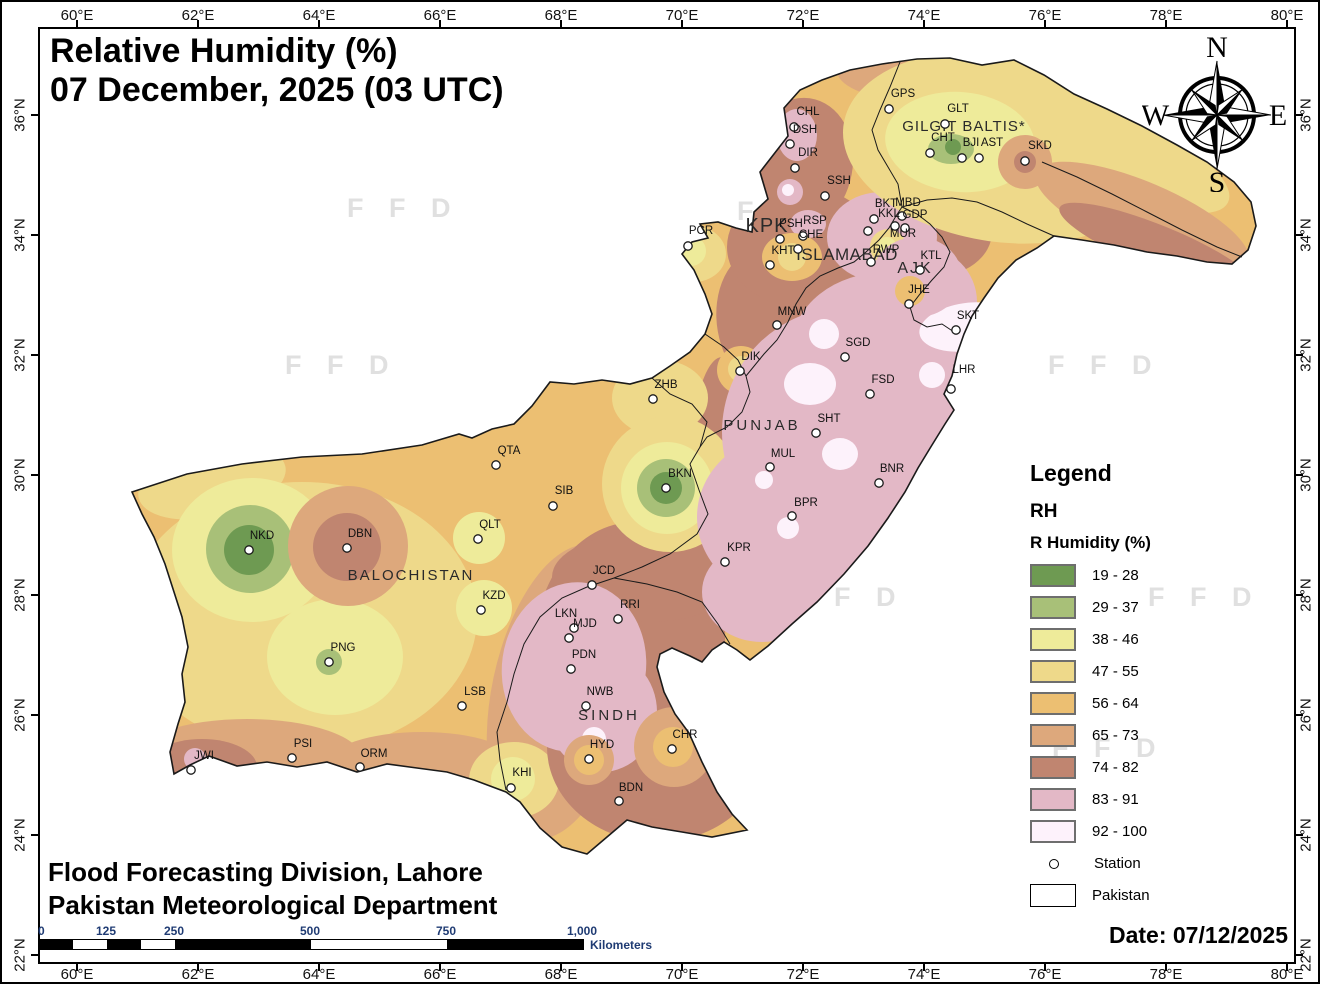 The image size is (1320, 984). What do you see at coordinates (1166, 974) in the screenshot?
I see `lon-tick-label-bottom: 78°E` at bounding box center [1166, 974].